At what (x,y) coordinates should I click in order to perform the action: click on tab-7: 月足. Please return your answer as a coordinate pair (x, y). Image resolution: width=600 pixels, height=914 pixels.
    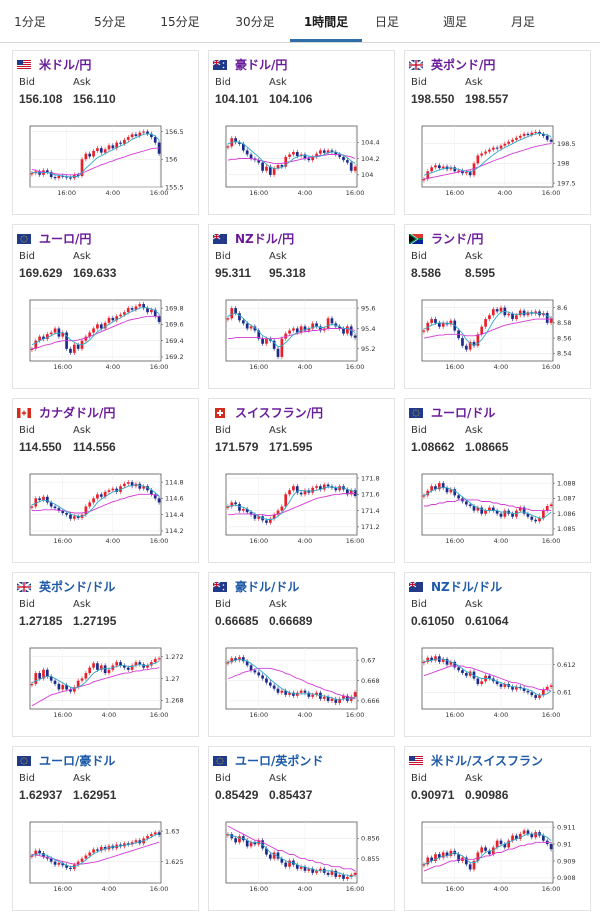
    Looking at the image, I should click on (522, 22).